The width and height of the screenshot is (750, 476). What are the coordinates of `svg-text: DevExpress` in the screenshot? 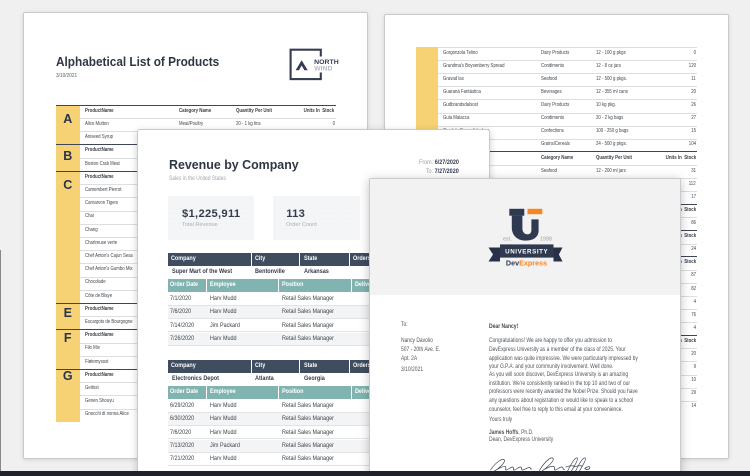 It's located at (526, 262).